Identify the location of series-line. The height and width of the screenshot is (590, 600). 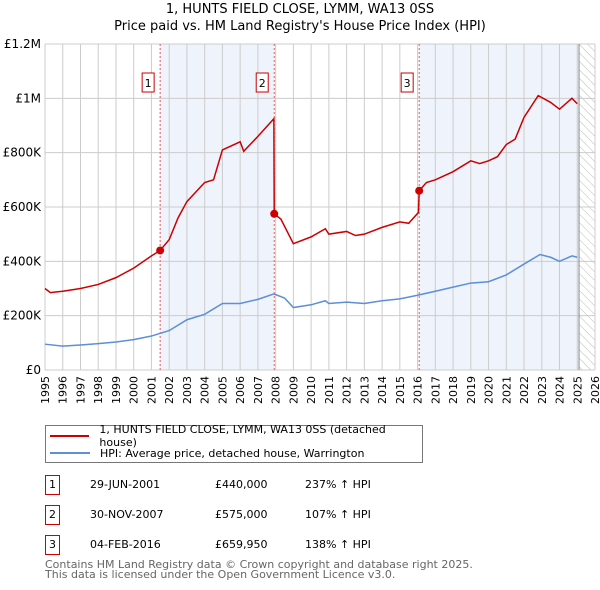
(311, 300).